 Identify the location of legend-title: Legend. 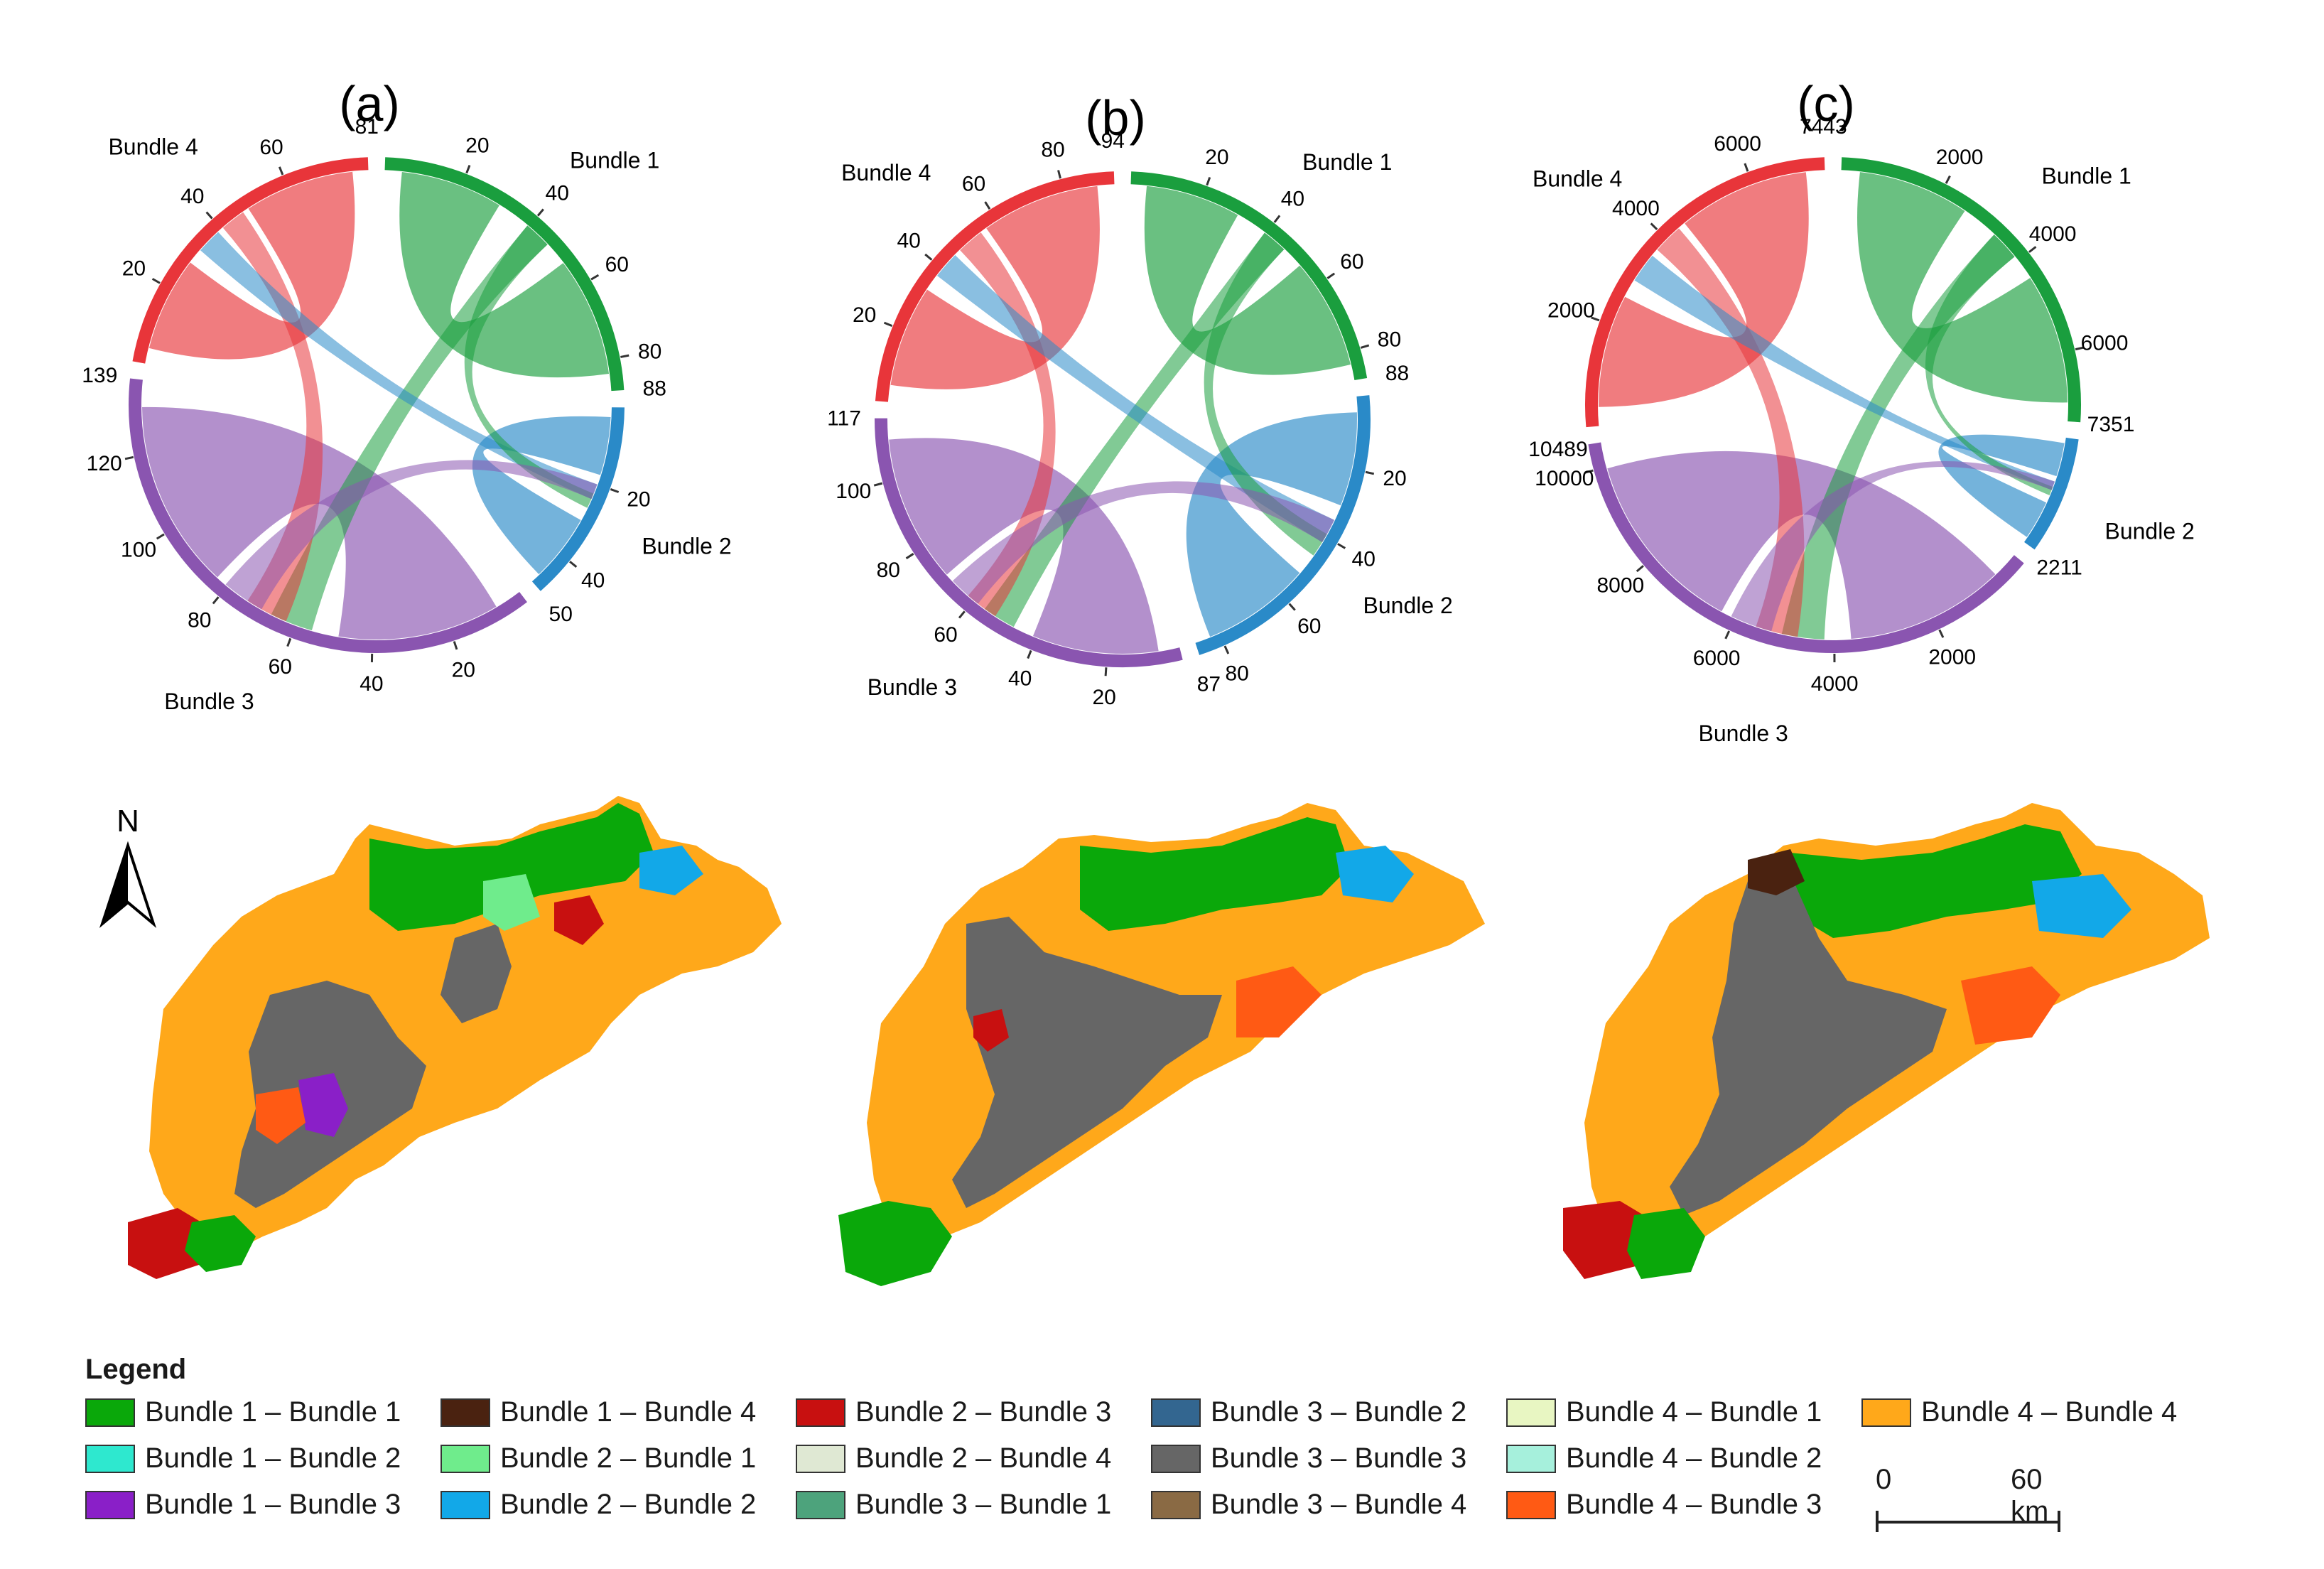
(136, 1369).